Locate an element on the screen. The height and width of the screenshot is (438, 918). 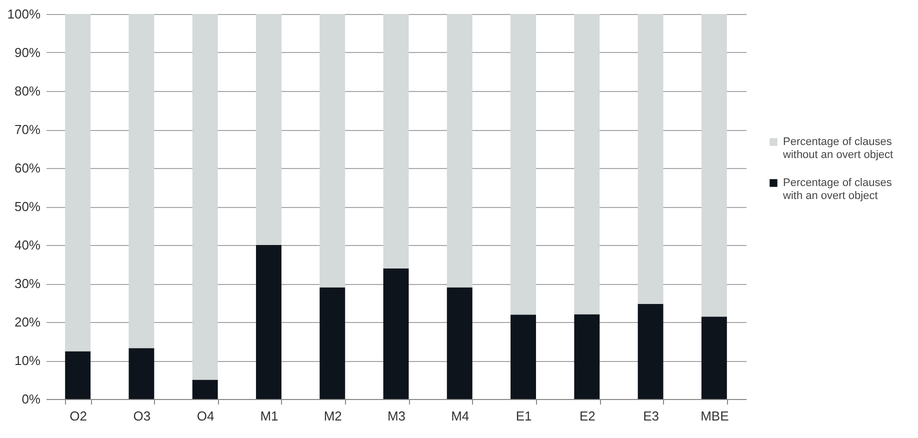
x-tick-label: M3 is located at coordinates (396, 416).